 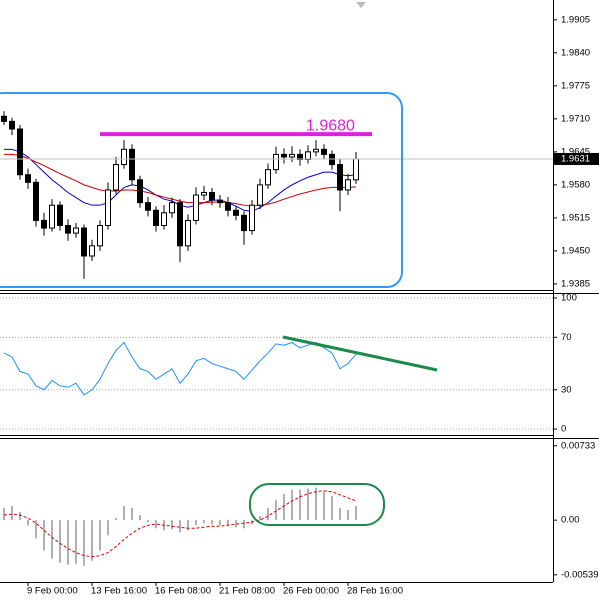 What do you see at coordinates (563, 429) in the screenshot?
I see `y-tick-label: 0` at bounding box center [563, 429].